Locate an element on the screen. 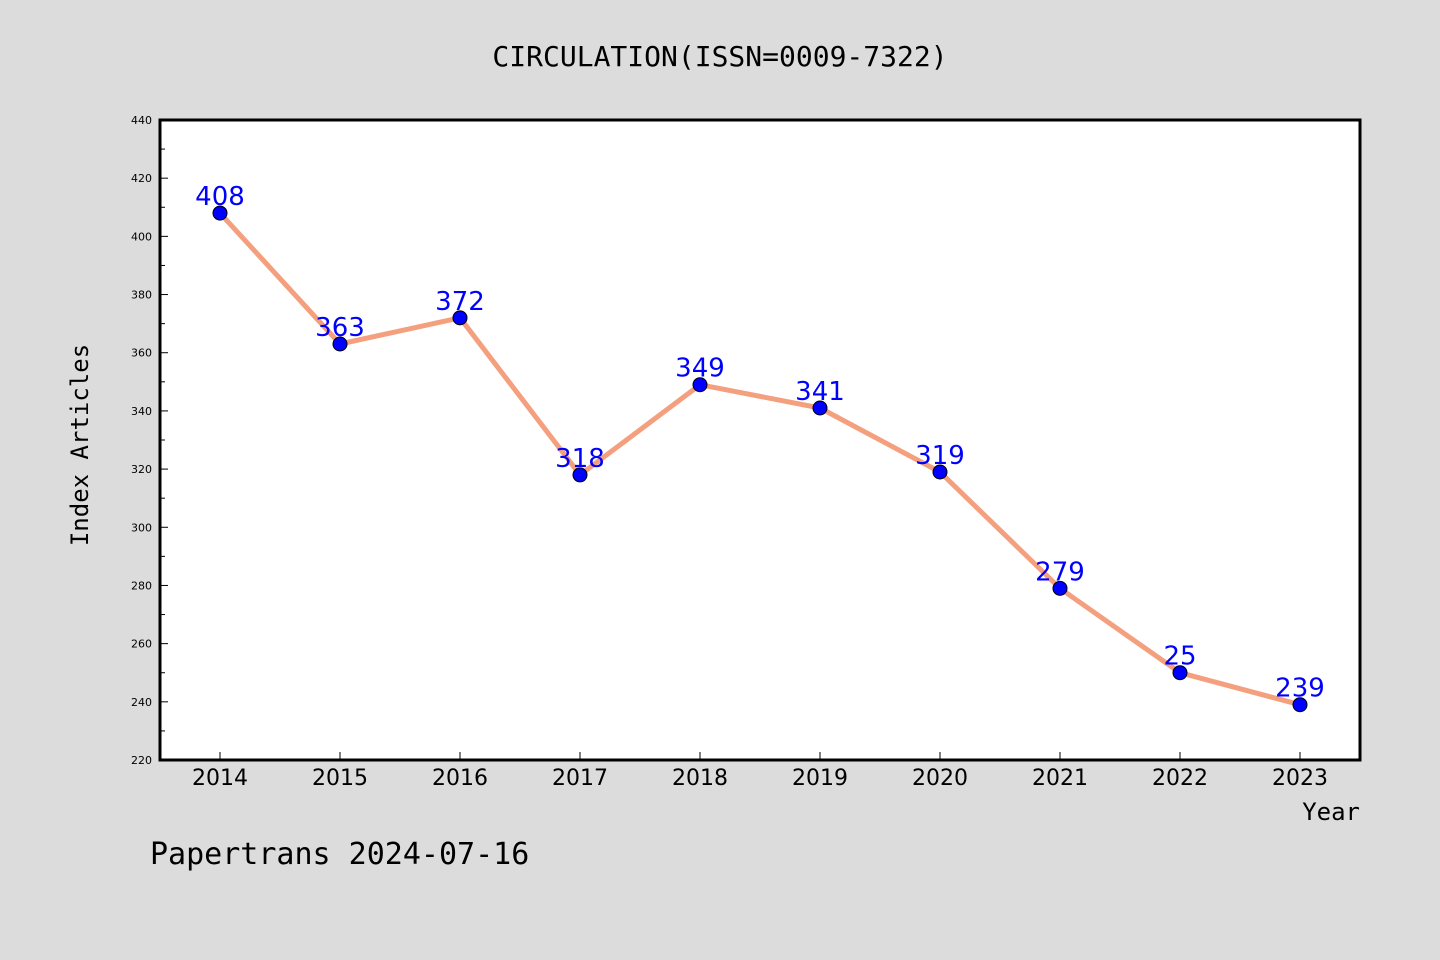 Image resolution: width=1440 pixels, height=960 pixels. y-tick-label: 400 is located at coordinates (141, 236).